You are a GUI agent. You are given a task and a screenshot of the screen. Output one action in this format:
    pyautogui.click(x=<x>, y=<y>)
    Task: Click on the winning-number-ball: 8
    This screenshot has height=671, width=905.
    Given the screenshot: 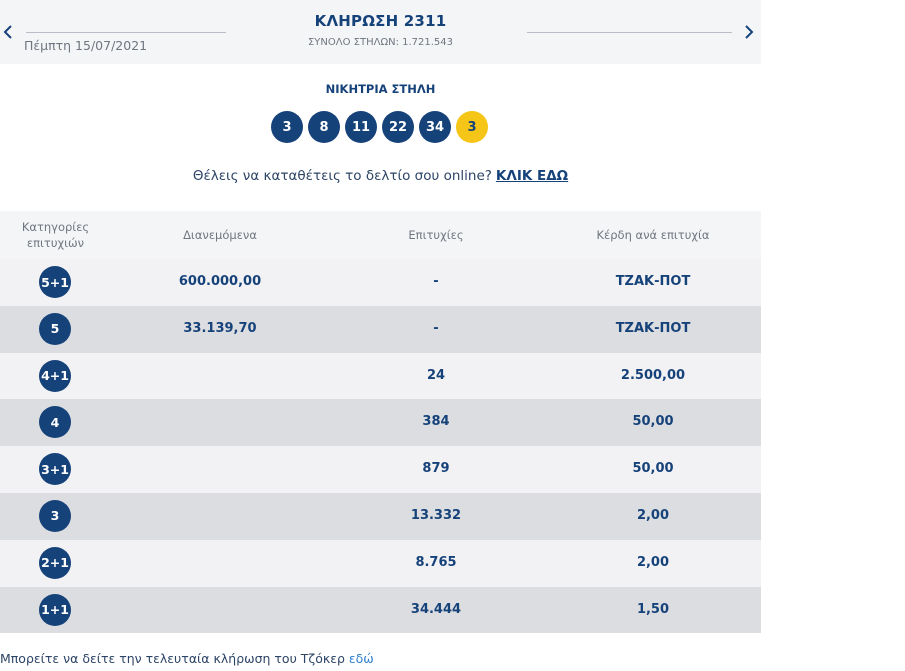 What is the action you would take?
    pyautogui.click(x=324, y=127)
    